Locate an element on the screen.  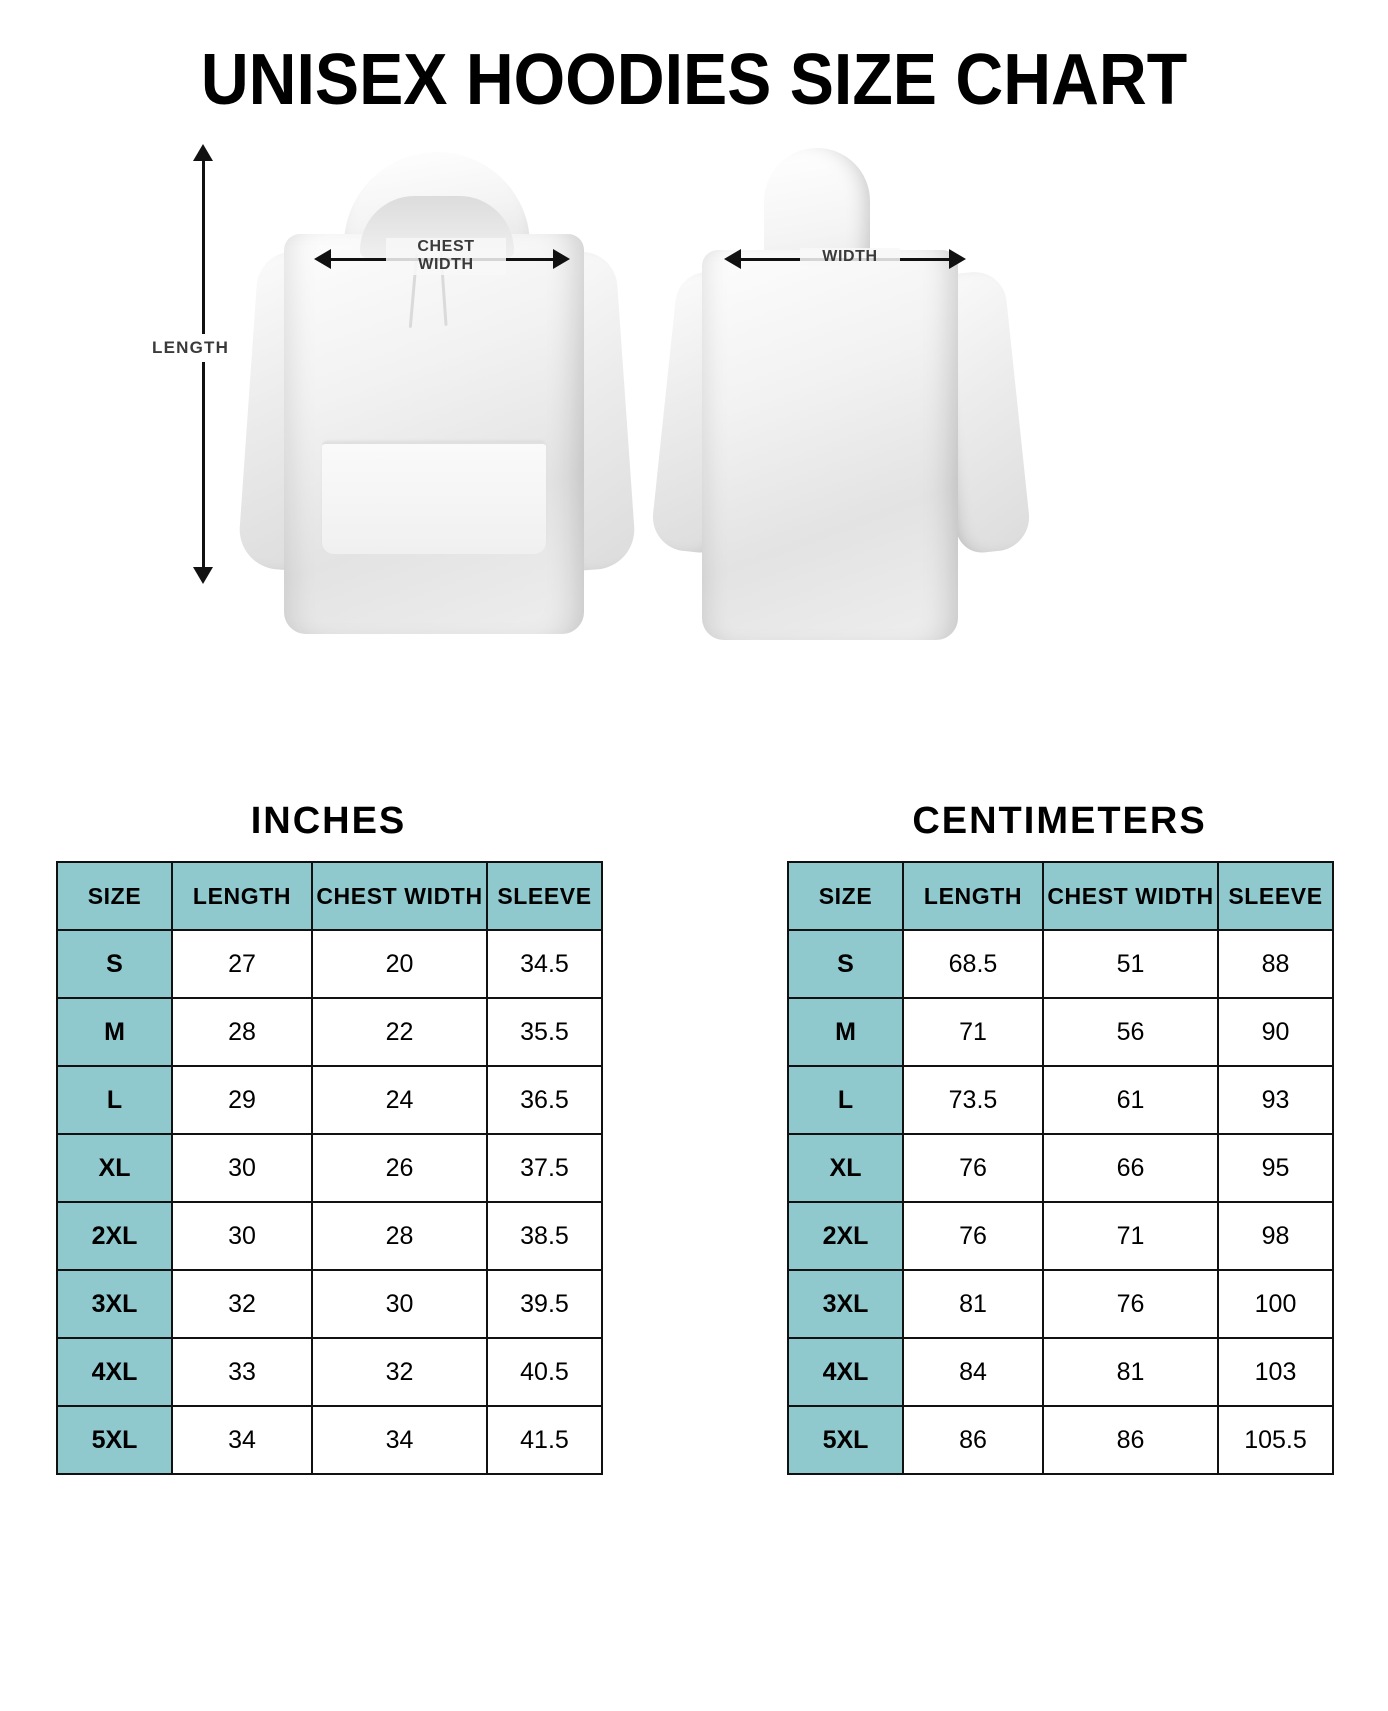
front-kangaroo-pocket is located at coordinates (434, 498).